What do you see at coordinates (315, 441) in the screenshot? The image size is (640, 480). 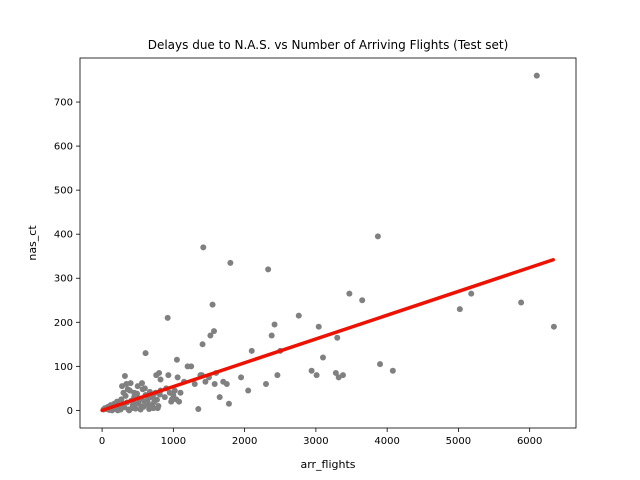 I see `x-tick-label: 3000` at bounding box center [315, 441].